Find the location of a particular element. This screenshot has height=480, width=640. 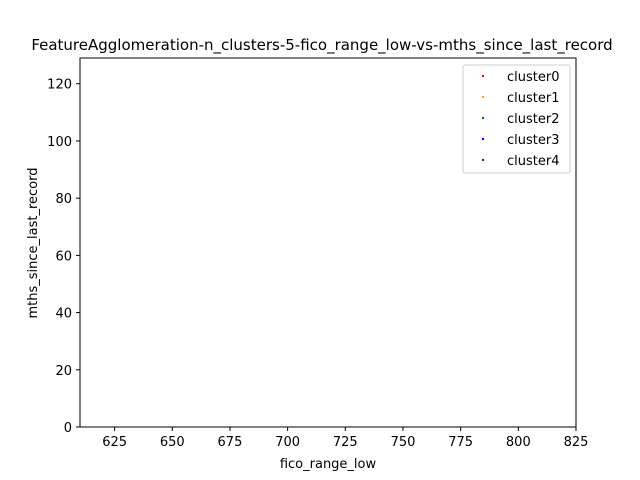

legend-marker-cluster4 is located at coordinates (483, 160).